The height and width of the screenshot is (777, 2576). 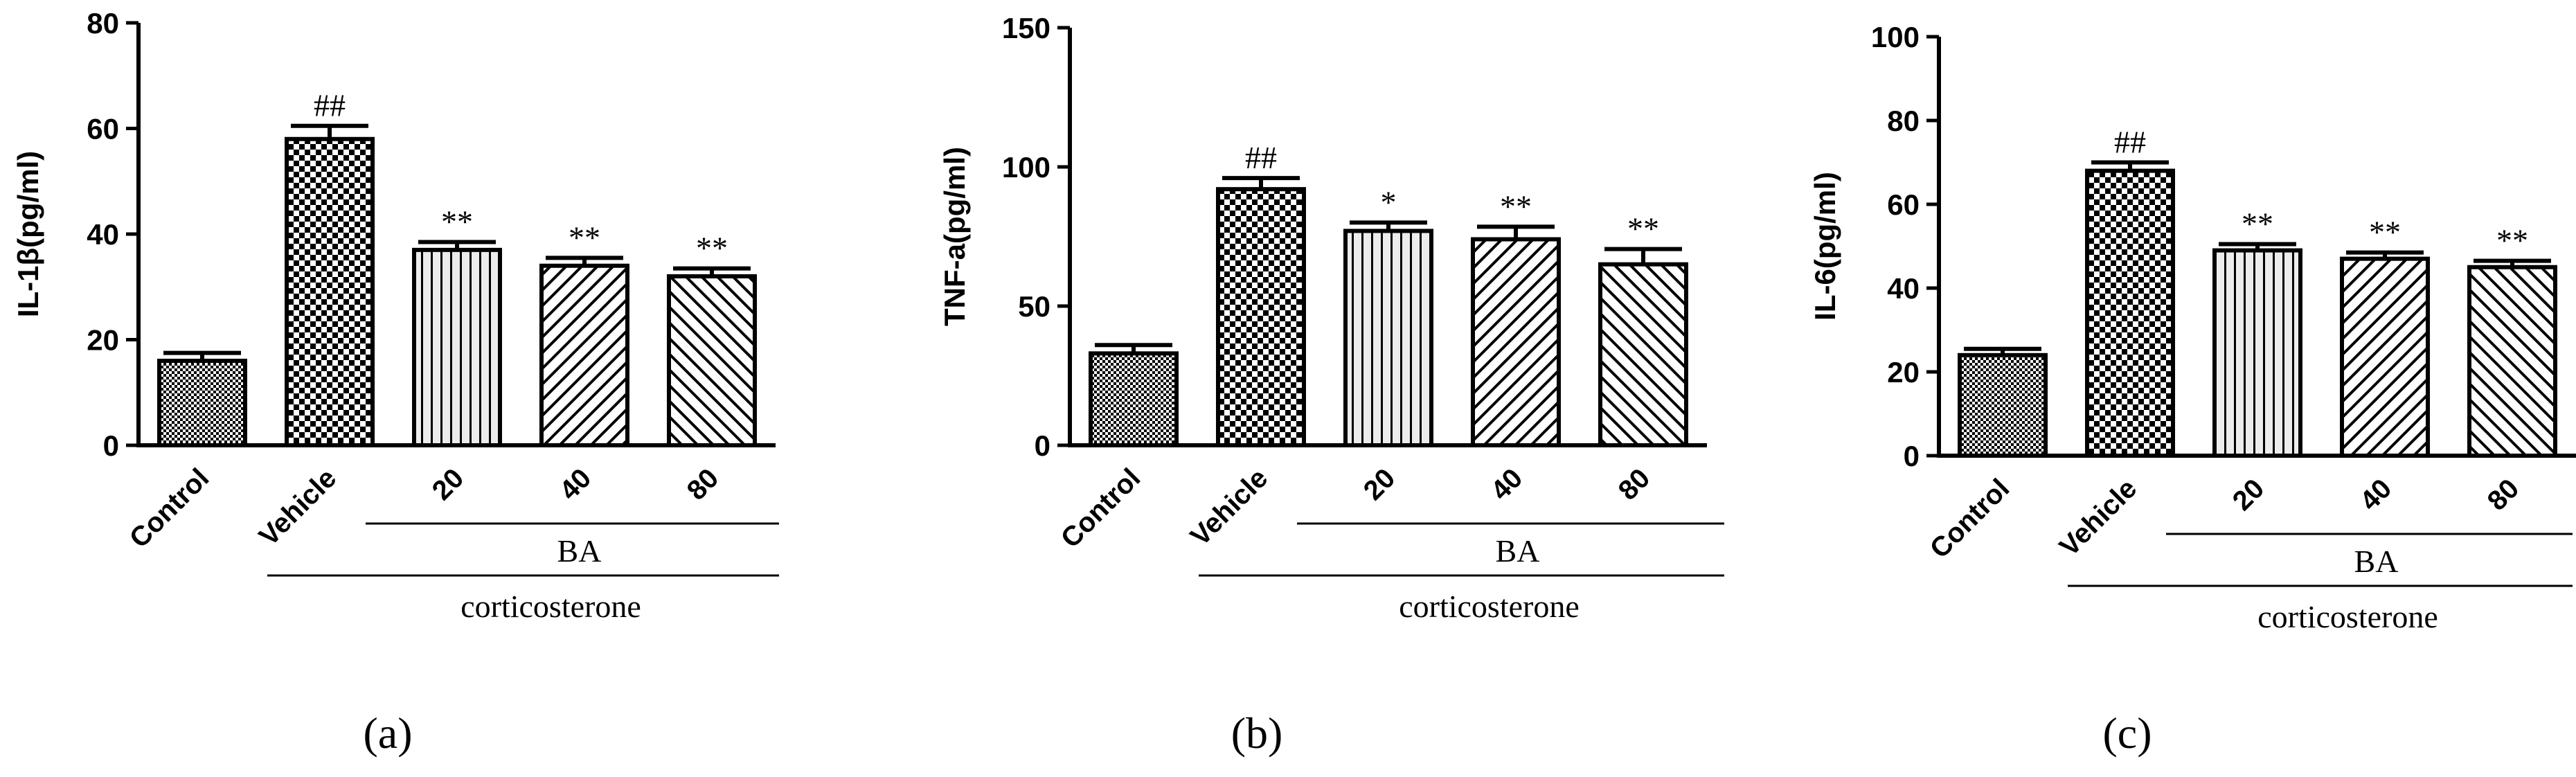 What do you see at coordinates (954, 236) in the screenshot?
I see `y-axis-title: TNF-a(pg/ml)` at bounding box center [954, 236].